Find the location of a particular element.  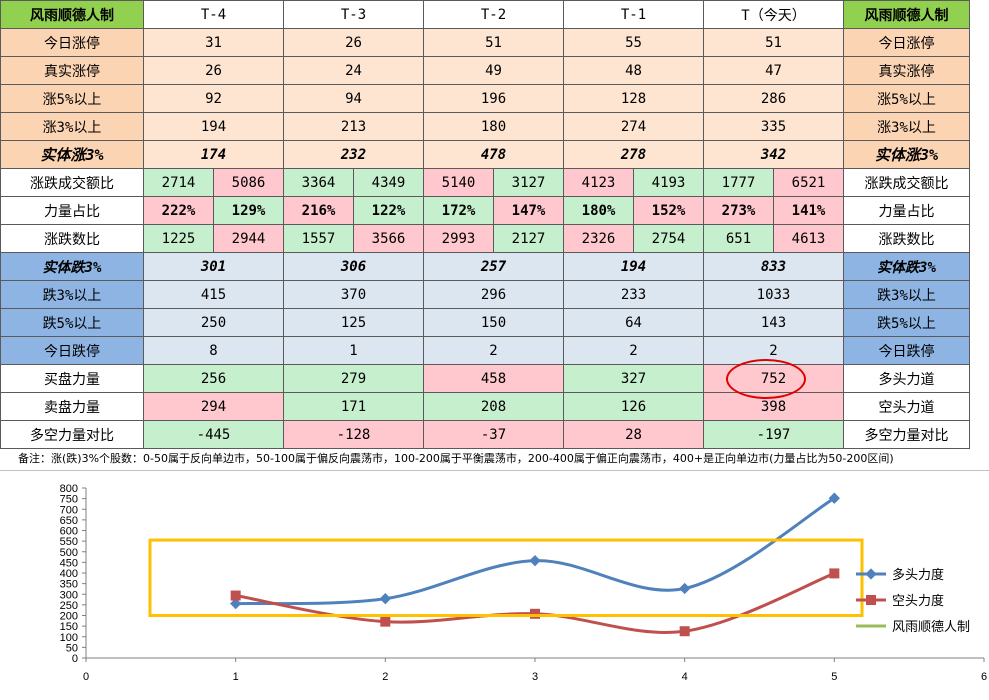

cell: 458 is located at coordinates (493, 378).